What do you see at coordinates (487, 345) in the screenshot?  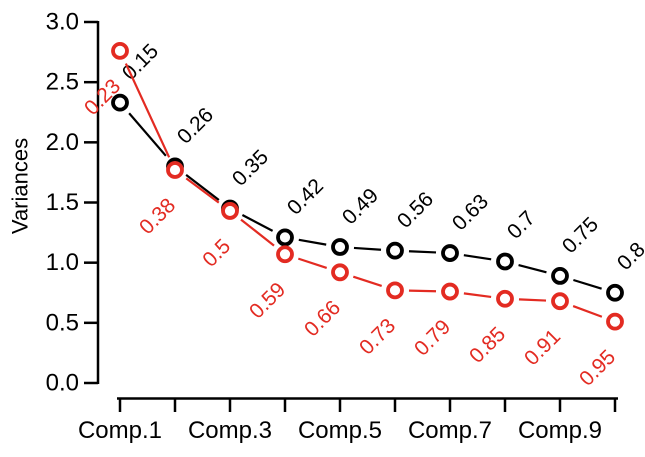 I see `red-series-point-label: 0.85` at bounding box center [487, 345].